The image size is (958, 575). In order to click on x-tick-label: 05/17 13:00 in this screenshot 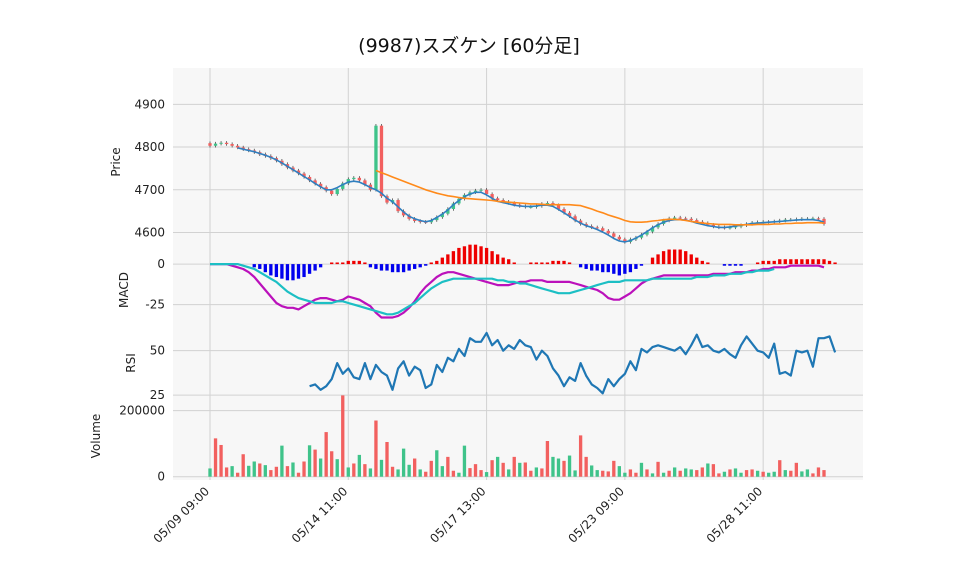, I will do `click(458, 515)`.